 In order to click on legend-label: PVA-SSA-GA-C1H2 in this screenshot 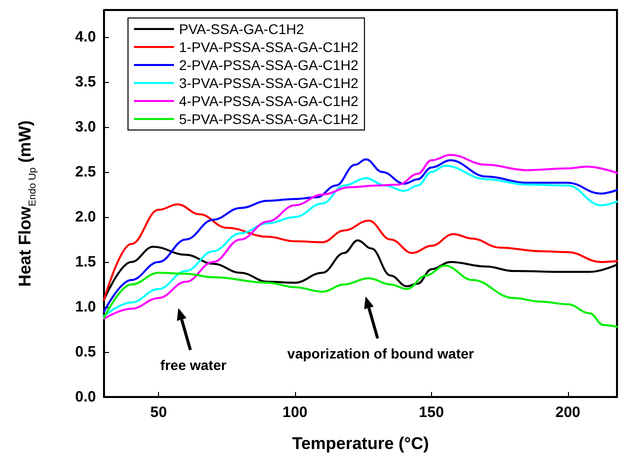, I will do `click(241, 29)`.